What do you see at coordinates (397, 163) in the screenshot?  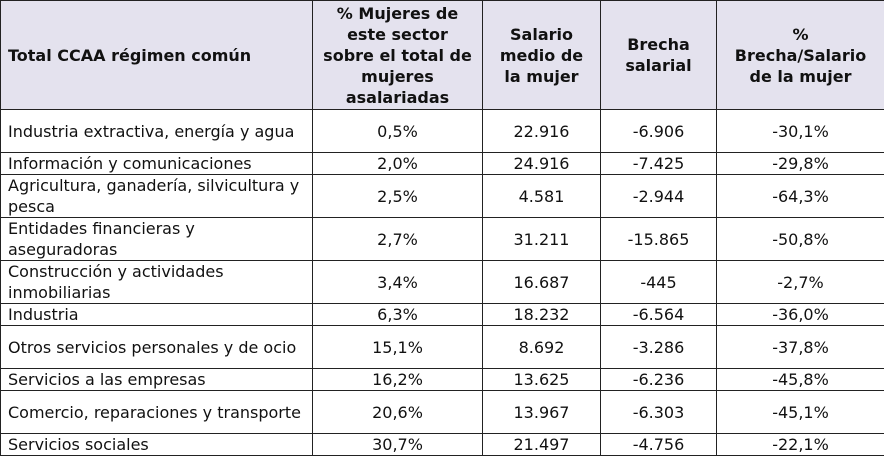 I see `cell-pct-mujeres: 2,0%` at bounding box center [397, 163].